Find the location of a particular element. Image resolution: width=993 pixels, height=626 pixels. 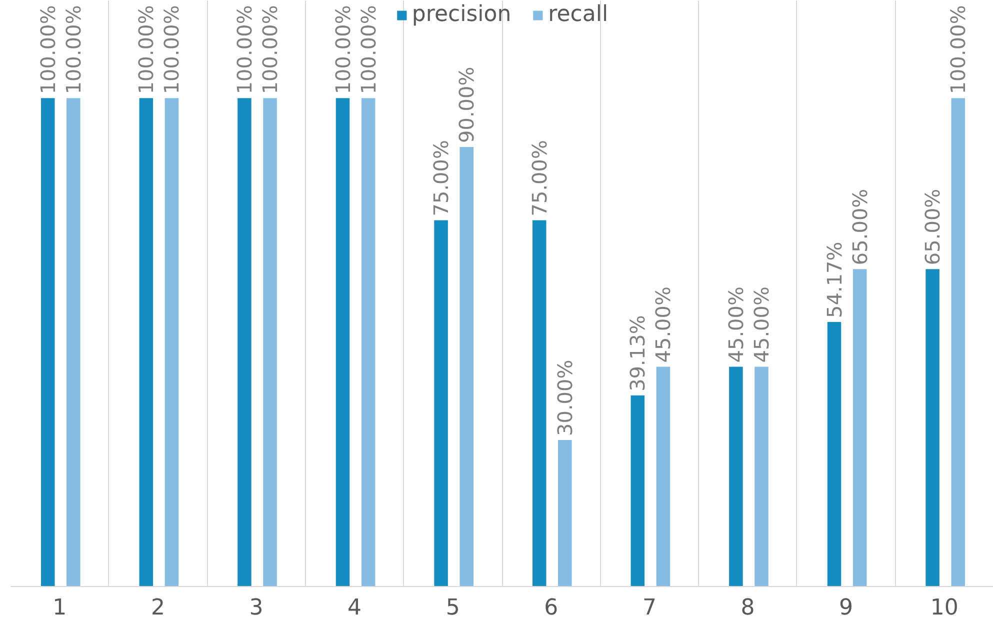

x-tick-label: 7 is located at coordinates (649, 608).